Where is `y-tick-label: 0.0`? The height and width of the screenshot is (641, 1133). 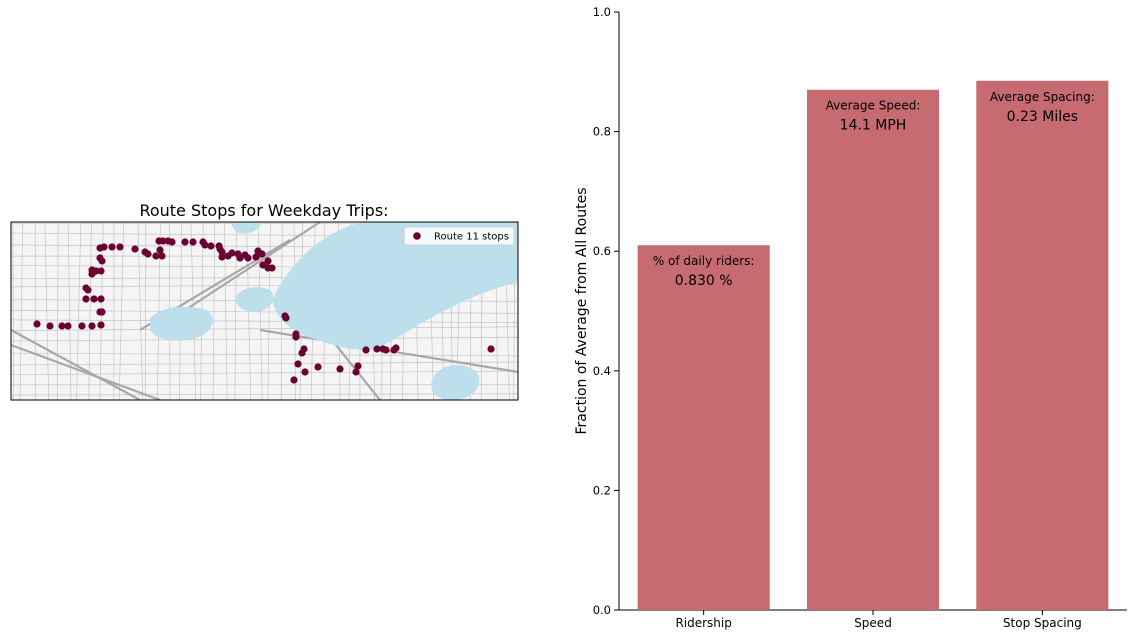 y-tick-label: 0.0 is located at coordinates (602, 610).